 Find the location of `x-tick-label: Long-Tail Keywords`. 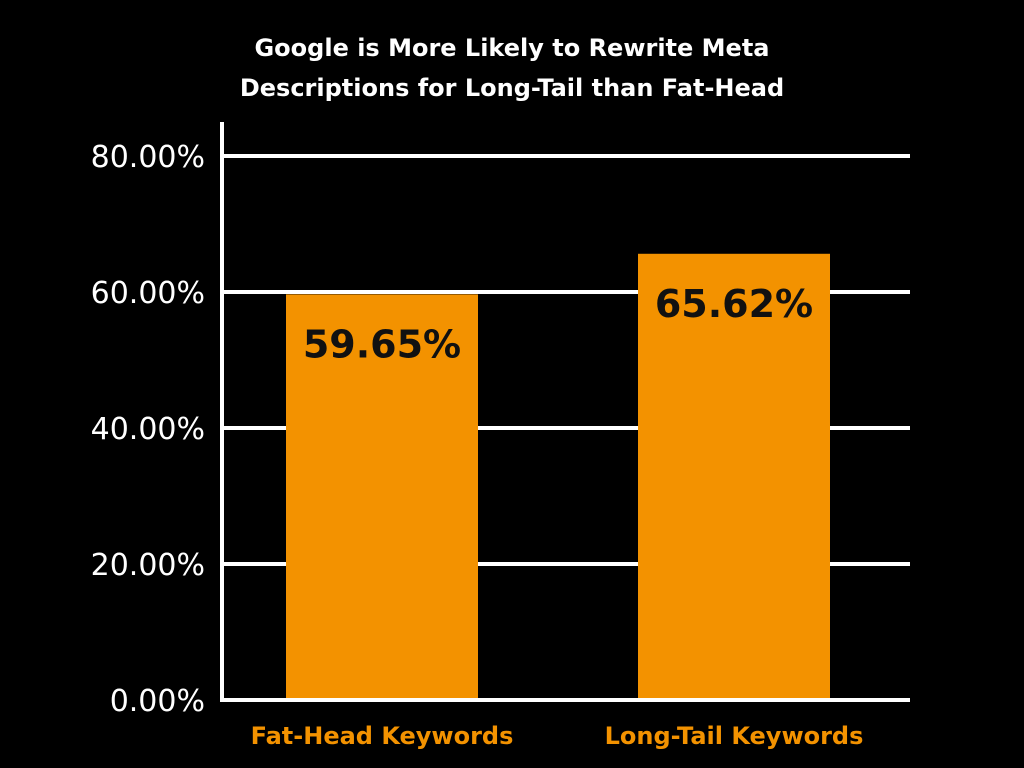

x-tick-label: Long-Tail Keywords is located at coordinates (734, 736).